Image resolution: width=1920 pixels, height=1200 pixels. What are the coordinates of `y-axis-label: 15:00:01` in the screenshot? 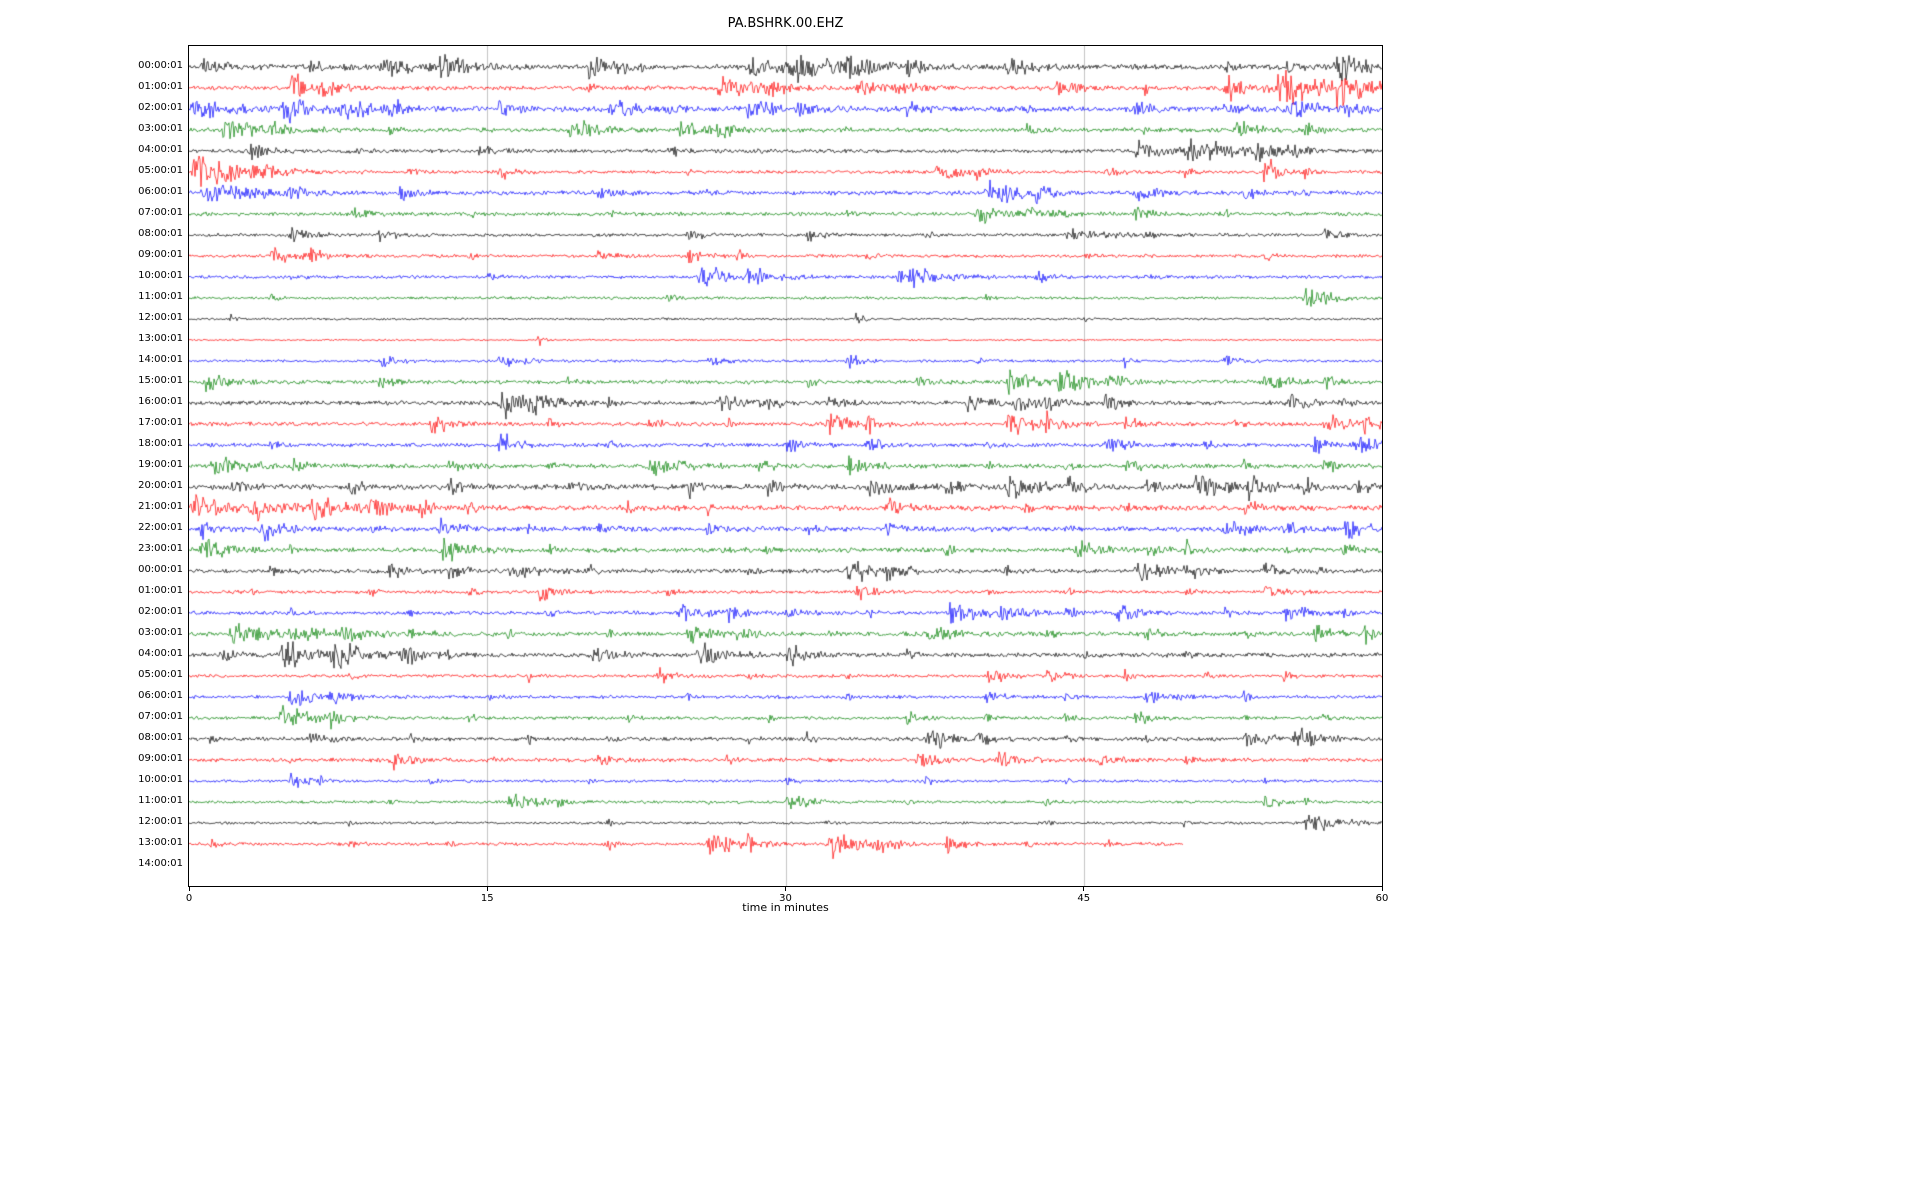 It's located at (160, 380).